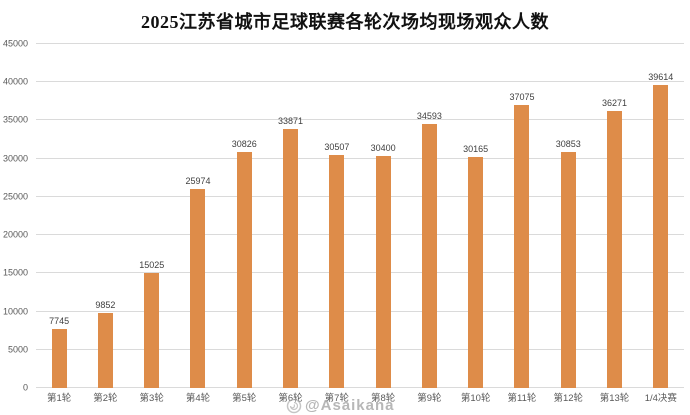 Image resolution: width=690 pixels, height=415 pixels. What do you see at coordinates (475, 398) in the screenshot?
I see `x-tick-label: 第10轮` at bounding box center [475, 398].